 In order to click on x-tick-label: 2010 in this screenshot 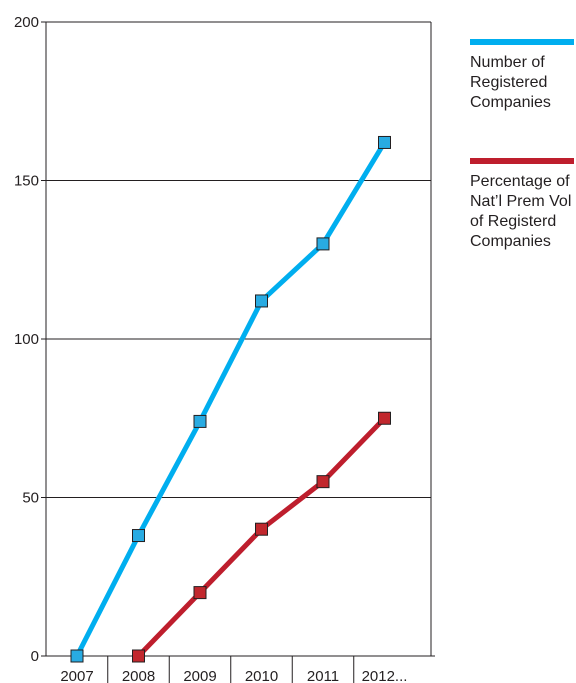, I will do `click(261, 675)`.